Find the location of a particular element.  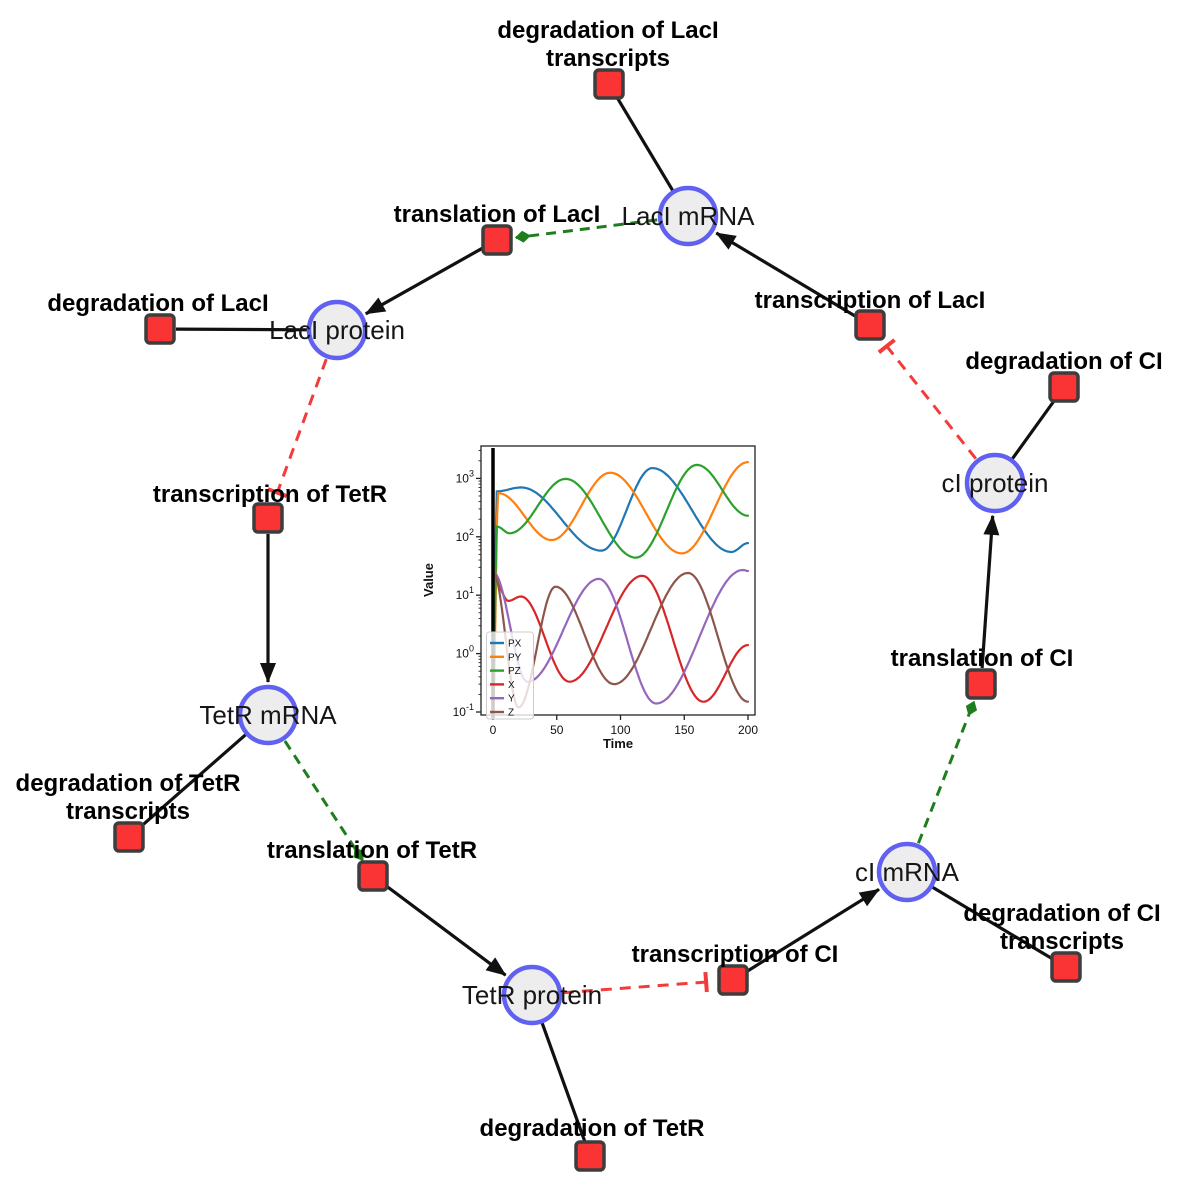

edge-production-transl-ci-ci-prot is located at coordinates (990, 591).